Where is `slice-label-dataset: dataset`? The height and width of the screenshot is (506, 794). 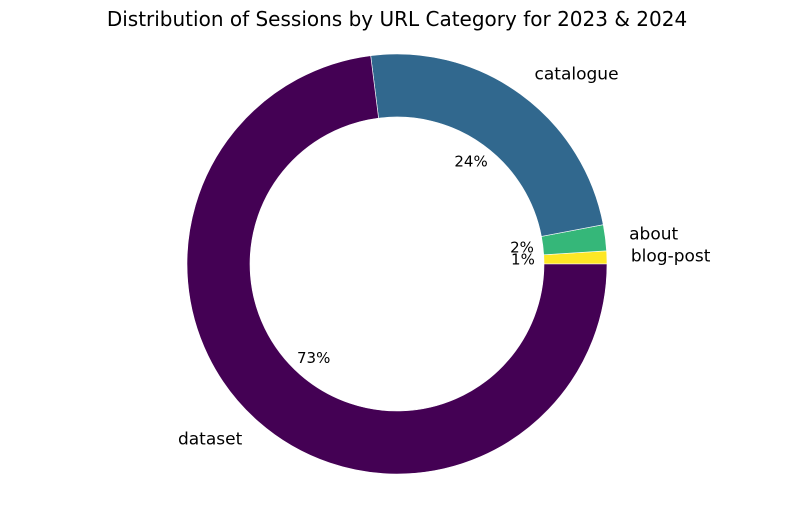
slice-label-dataset: dataset is located at coordinates (210, 440).